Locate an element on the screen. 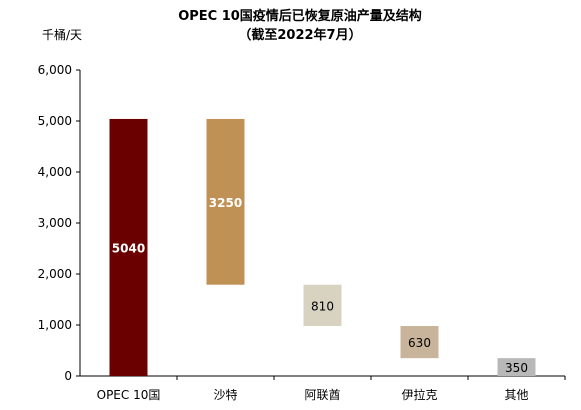 The image size is (581, 410). x-category-label: 阿联酋 is located at coordinates (322, 394).